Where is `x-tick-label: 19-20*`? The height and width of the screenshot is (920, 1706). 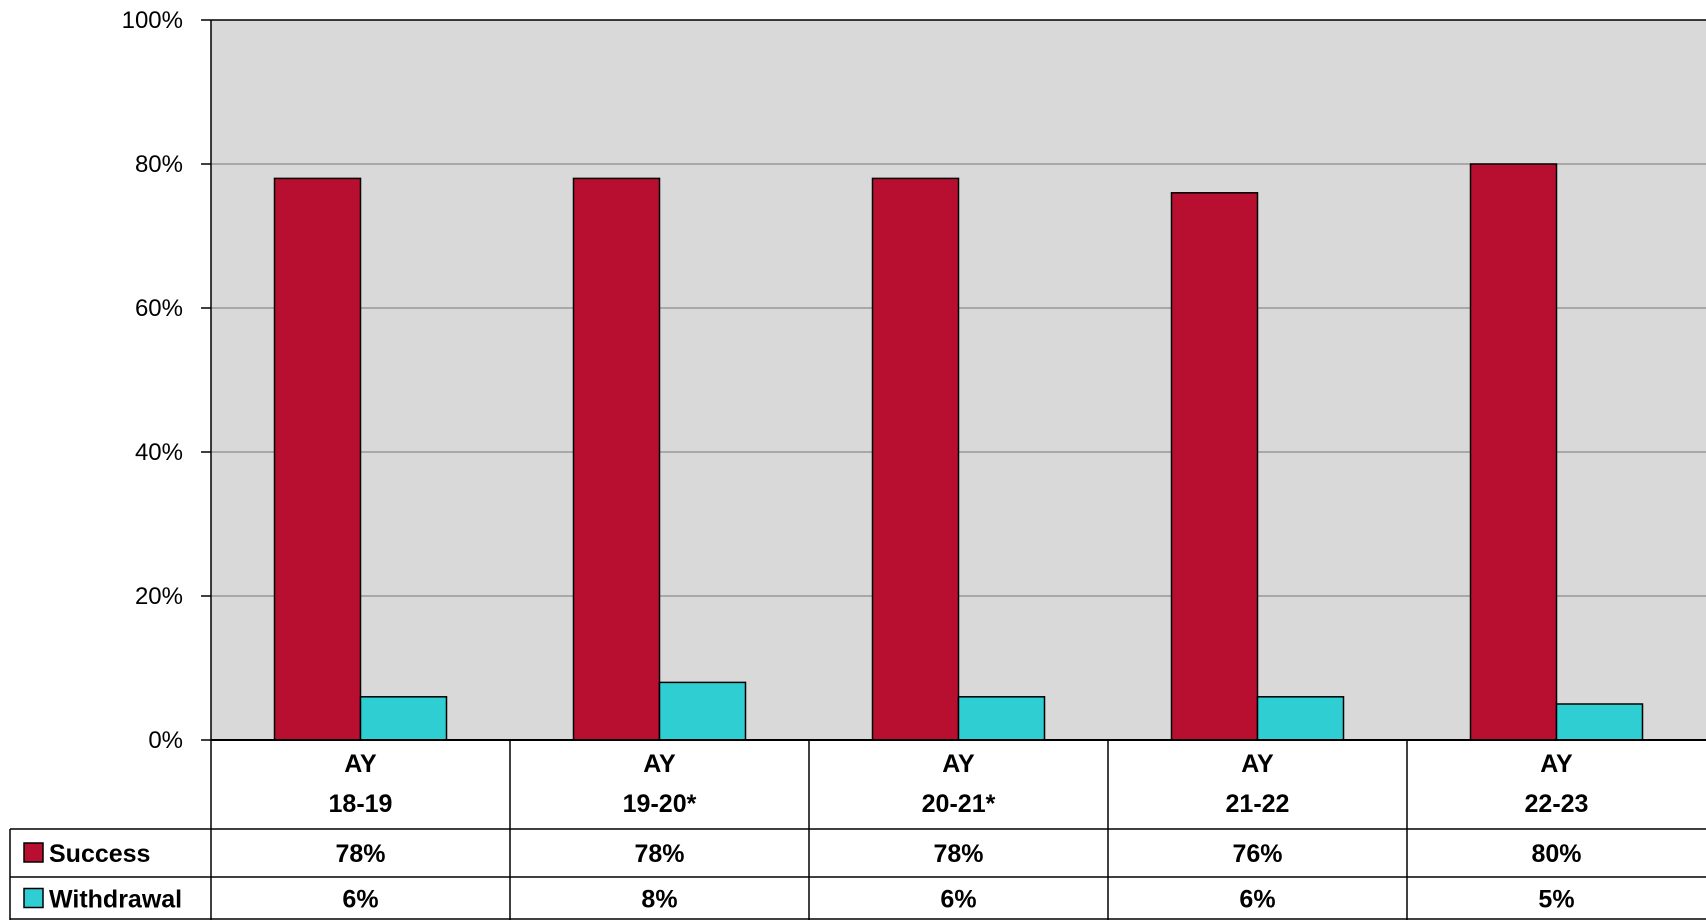
x-tick-label: 19-20* is located at coordinates (660, 804).